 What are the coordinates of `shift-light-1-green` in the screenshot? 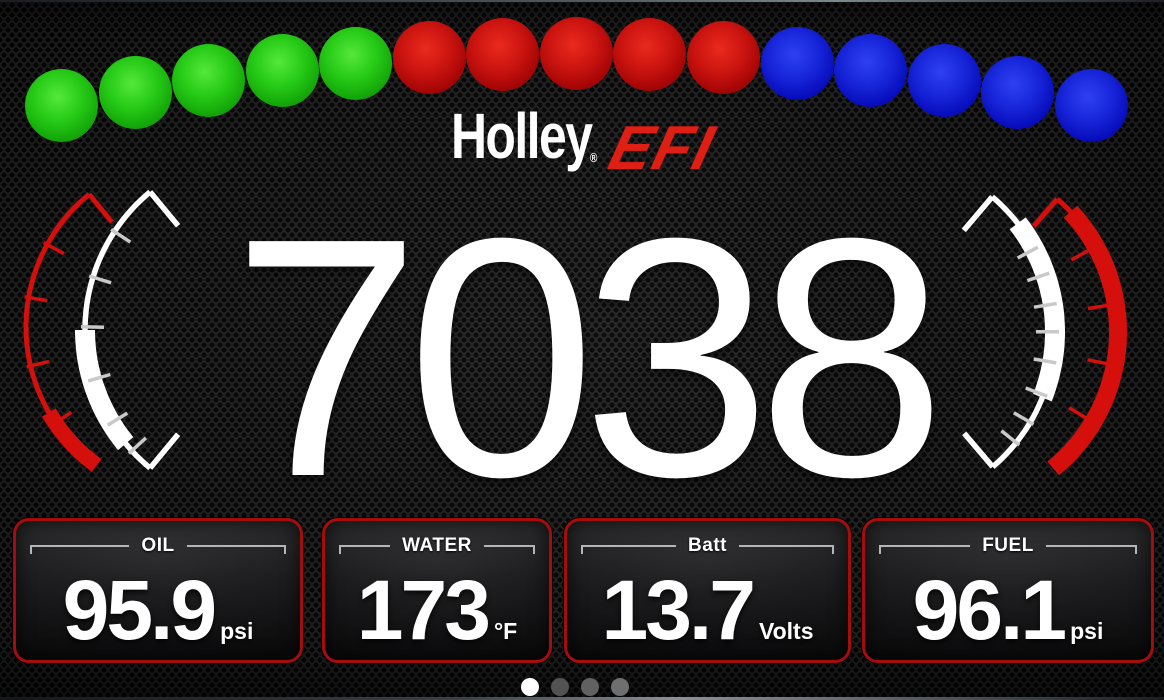 It's located at (61, 106).